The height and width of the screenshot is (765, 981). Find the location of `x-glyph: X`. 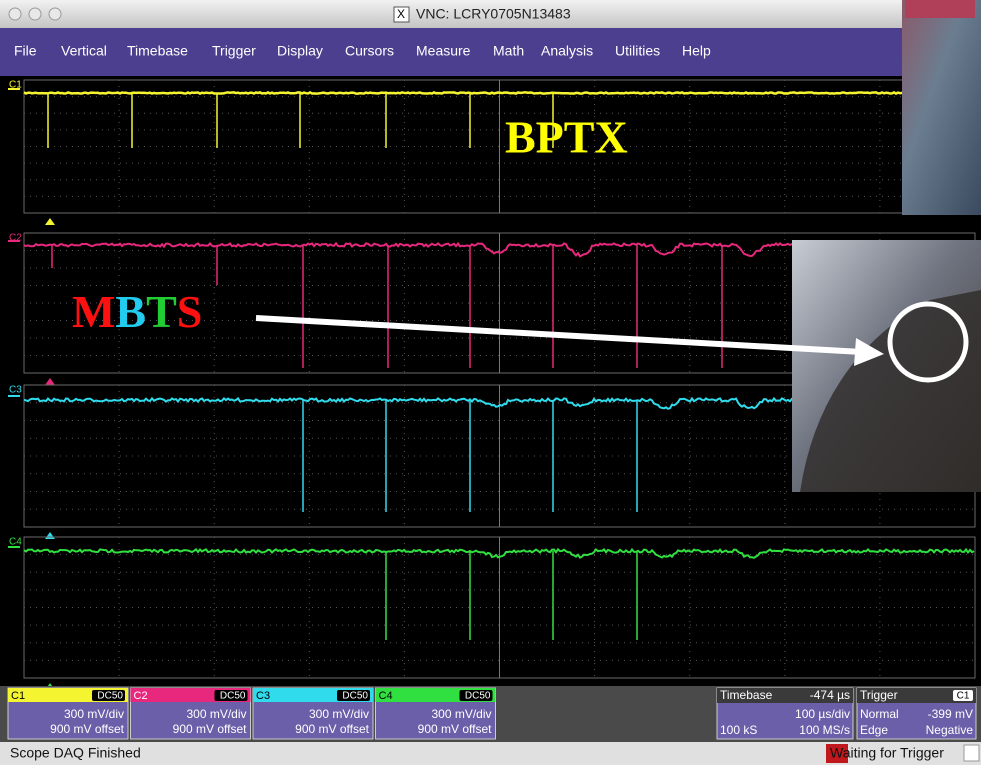

x-glyph: X is located at coordinates (401, 14).